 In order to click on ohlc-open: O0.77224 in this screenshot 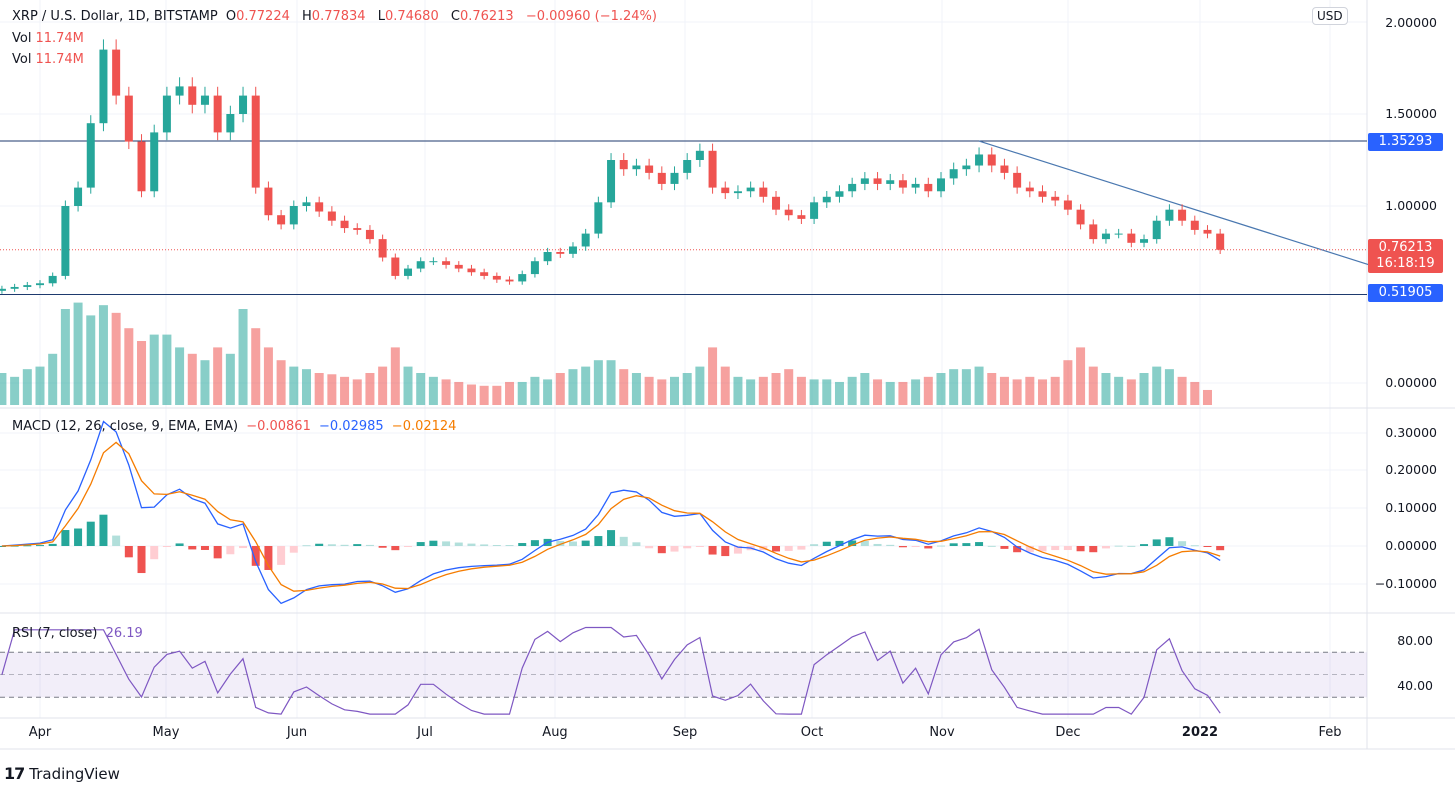, I will do `click(260, 16)`.